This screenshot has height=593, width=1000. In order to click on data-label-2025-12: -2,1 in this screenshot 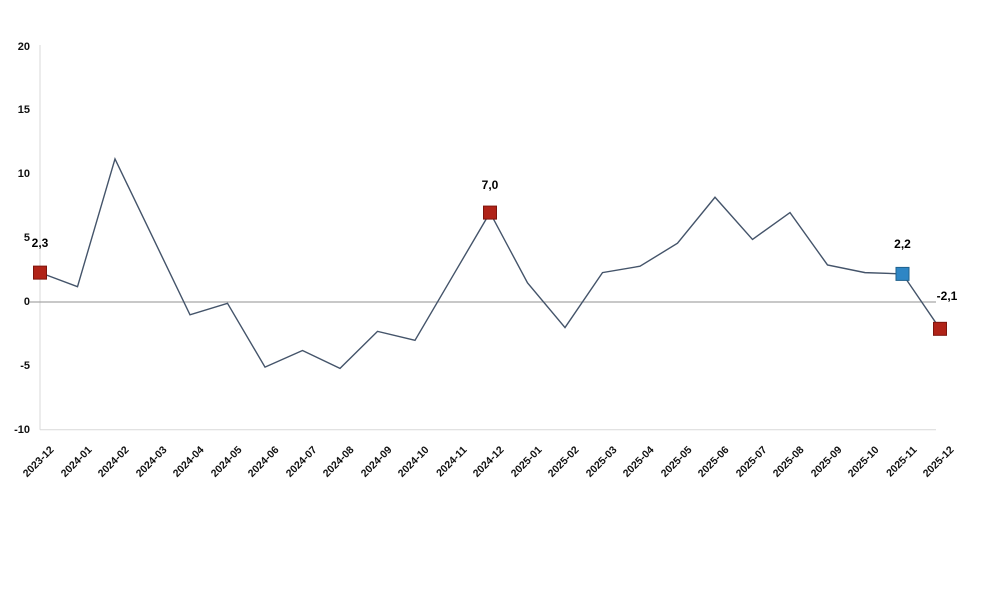, I will do `click(947, 295)`.